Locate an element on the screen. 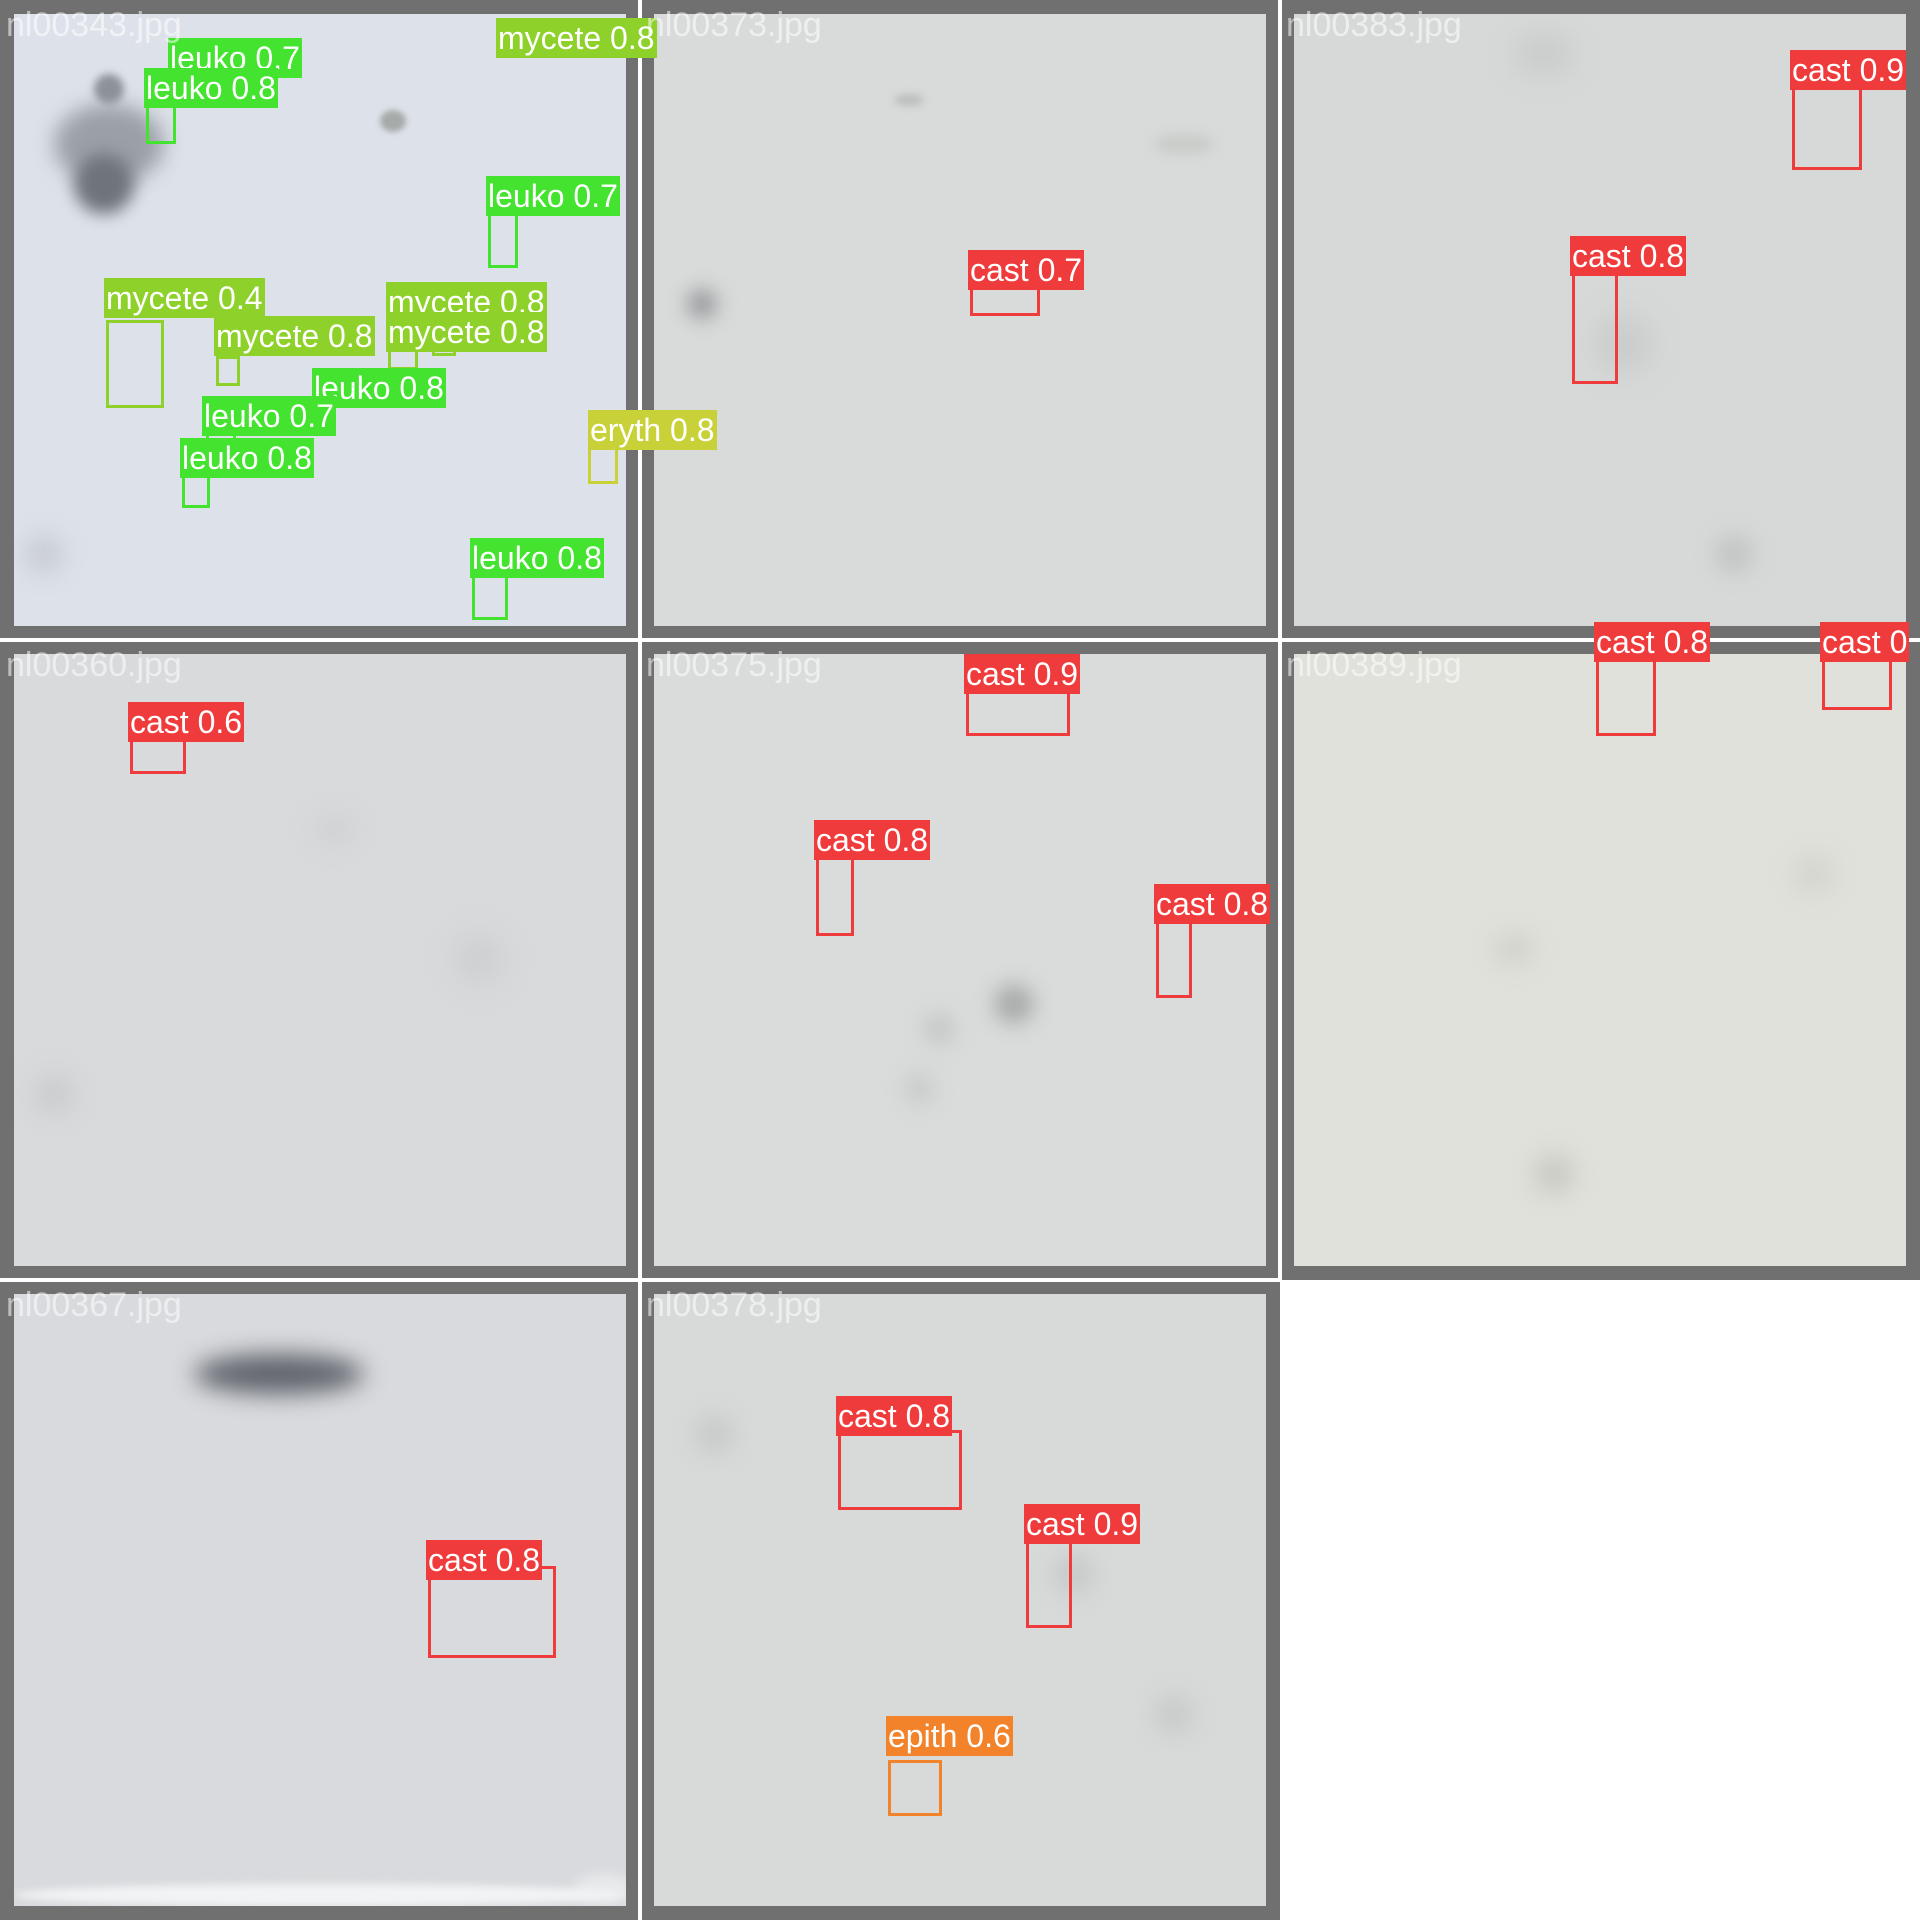  image-tile: nl00389.jpg is located at coordinates (1600, 960).